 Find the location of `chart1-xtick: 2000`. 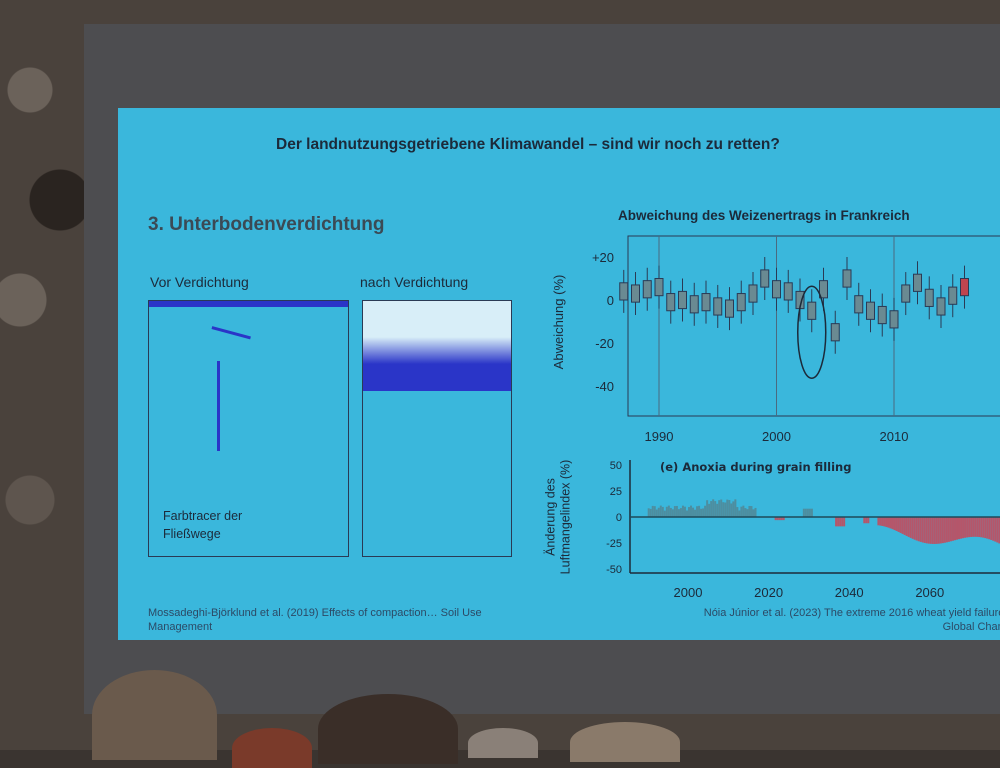

chart1-xtick: 2000 is located at coordinates (776, 436).